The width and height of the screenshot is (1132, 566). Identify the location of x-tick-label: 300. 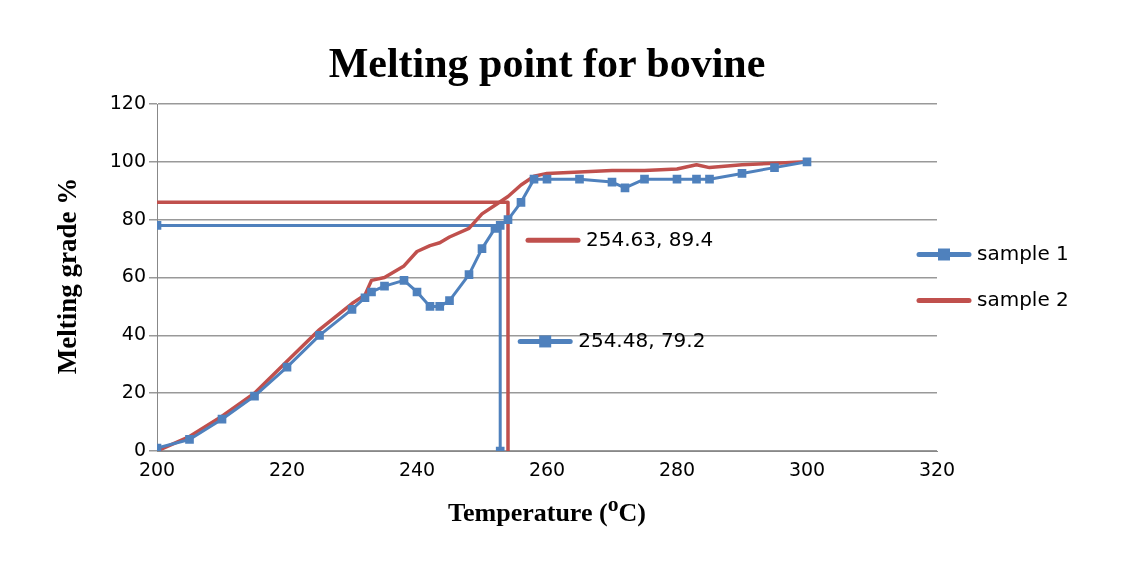
(807, 469).